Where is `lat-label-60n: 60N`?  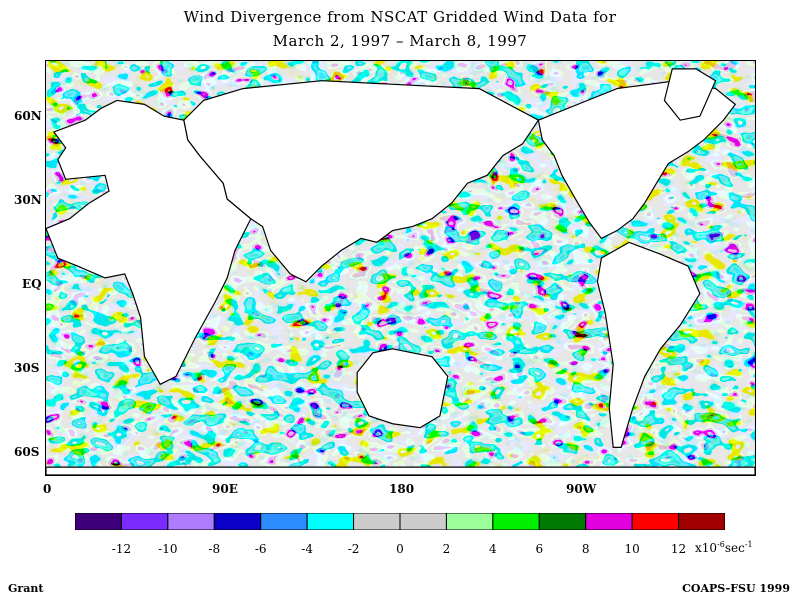 lat-label-60n: 60N is located at coordinates (28, 116).